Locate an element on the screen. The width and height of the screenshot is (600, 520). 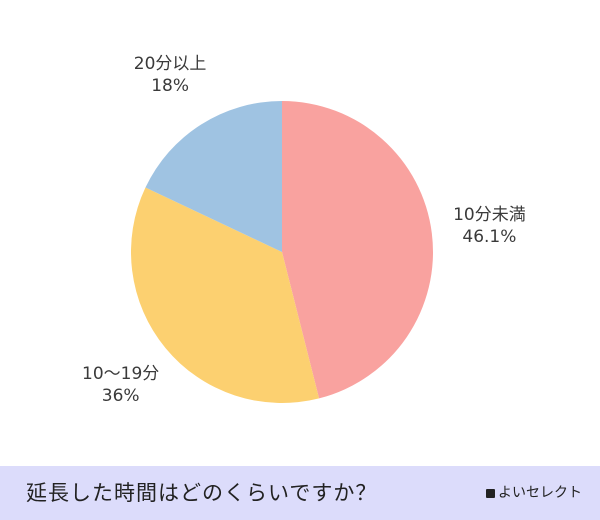
slice-name-1: 10〜19分 is located at coordinates (121, 373).